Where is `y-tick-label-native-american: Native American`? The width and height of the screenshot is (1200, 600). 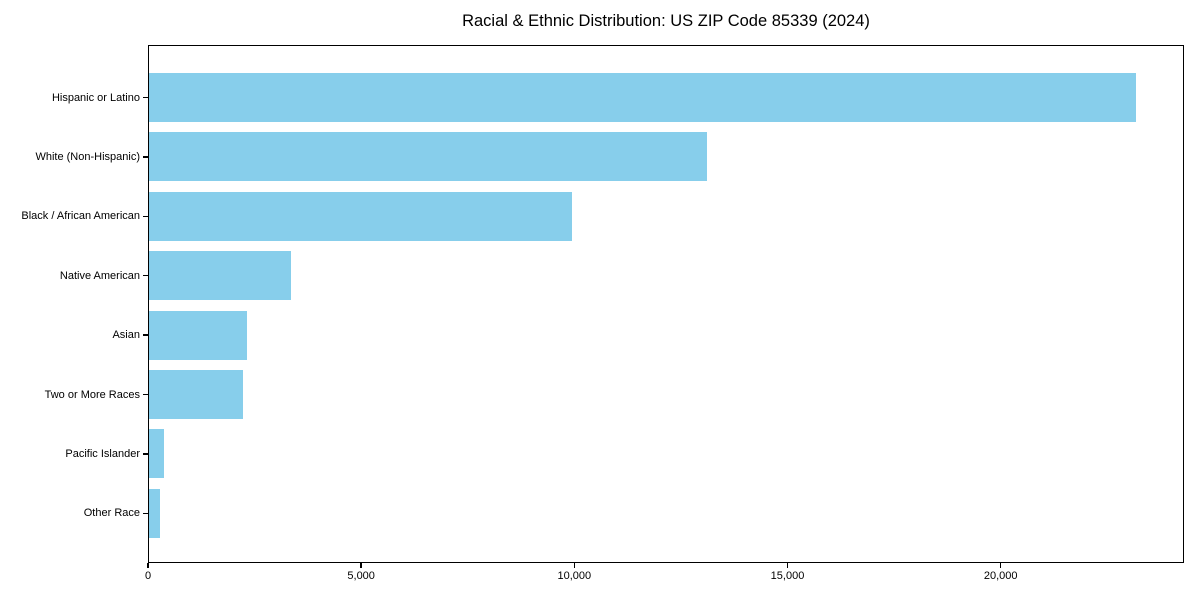 y-tick-label-native-american: Native American is located at coordinates (99, 275).